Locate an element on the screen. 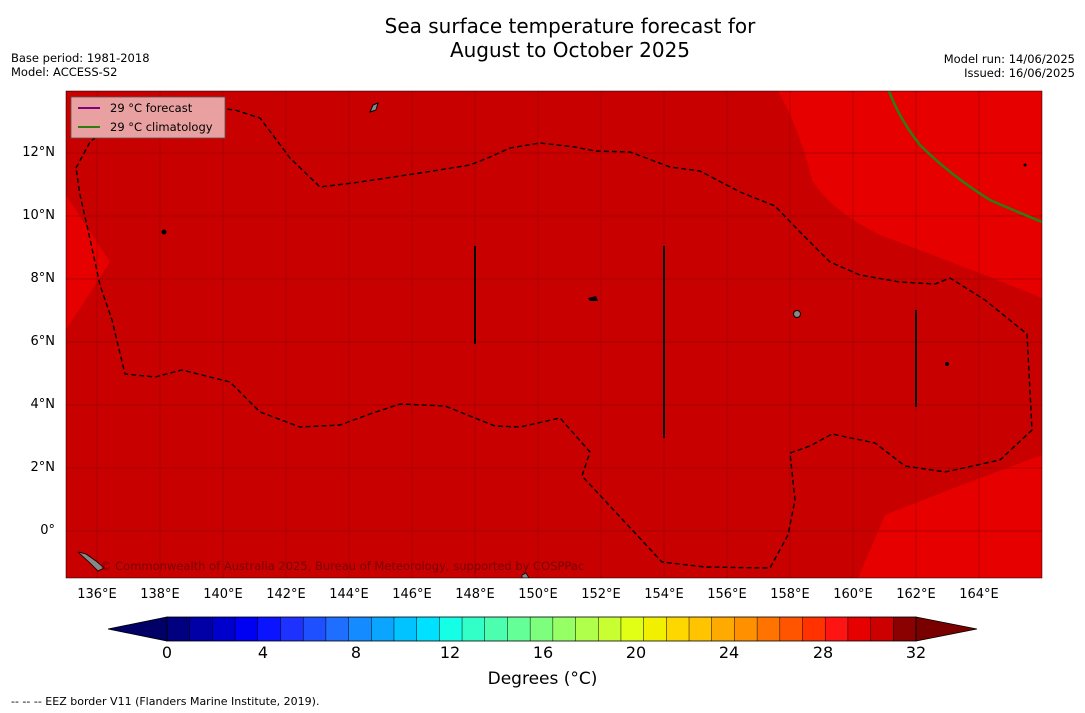 This screenshot has height=713, width=1085. legend-box: 29 °C forecast 29 °C climatology is located at coordinates (148, 117).